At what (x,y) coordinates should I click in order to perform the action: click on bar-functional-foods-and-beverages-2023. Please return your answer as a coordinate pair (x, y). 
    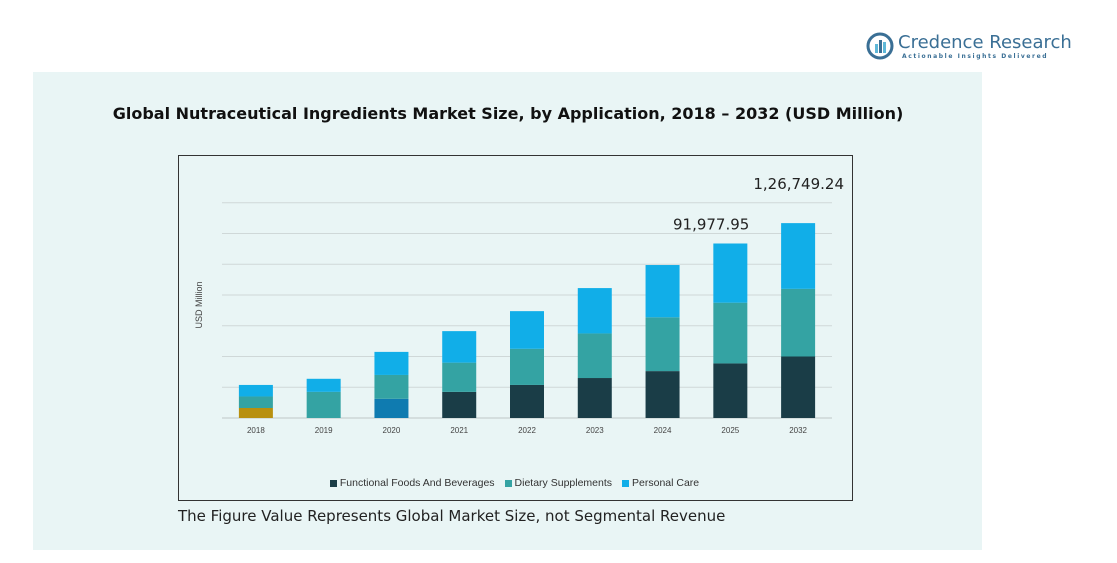
    Looking at the image, I should click on (594, 398).